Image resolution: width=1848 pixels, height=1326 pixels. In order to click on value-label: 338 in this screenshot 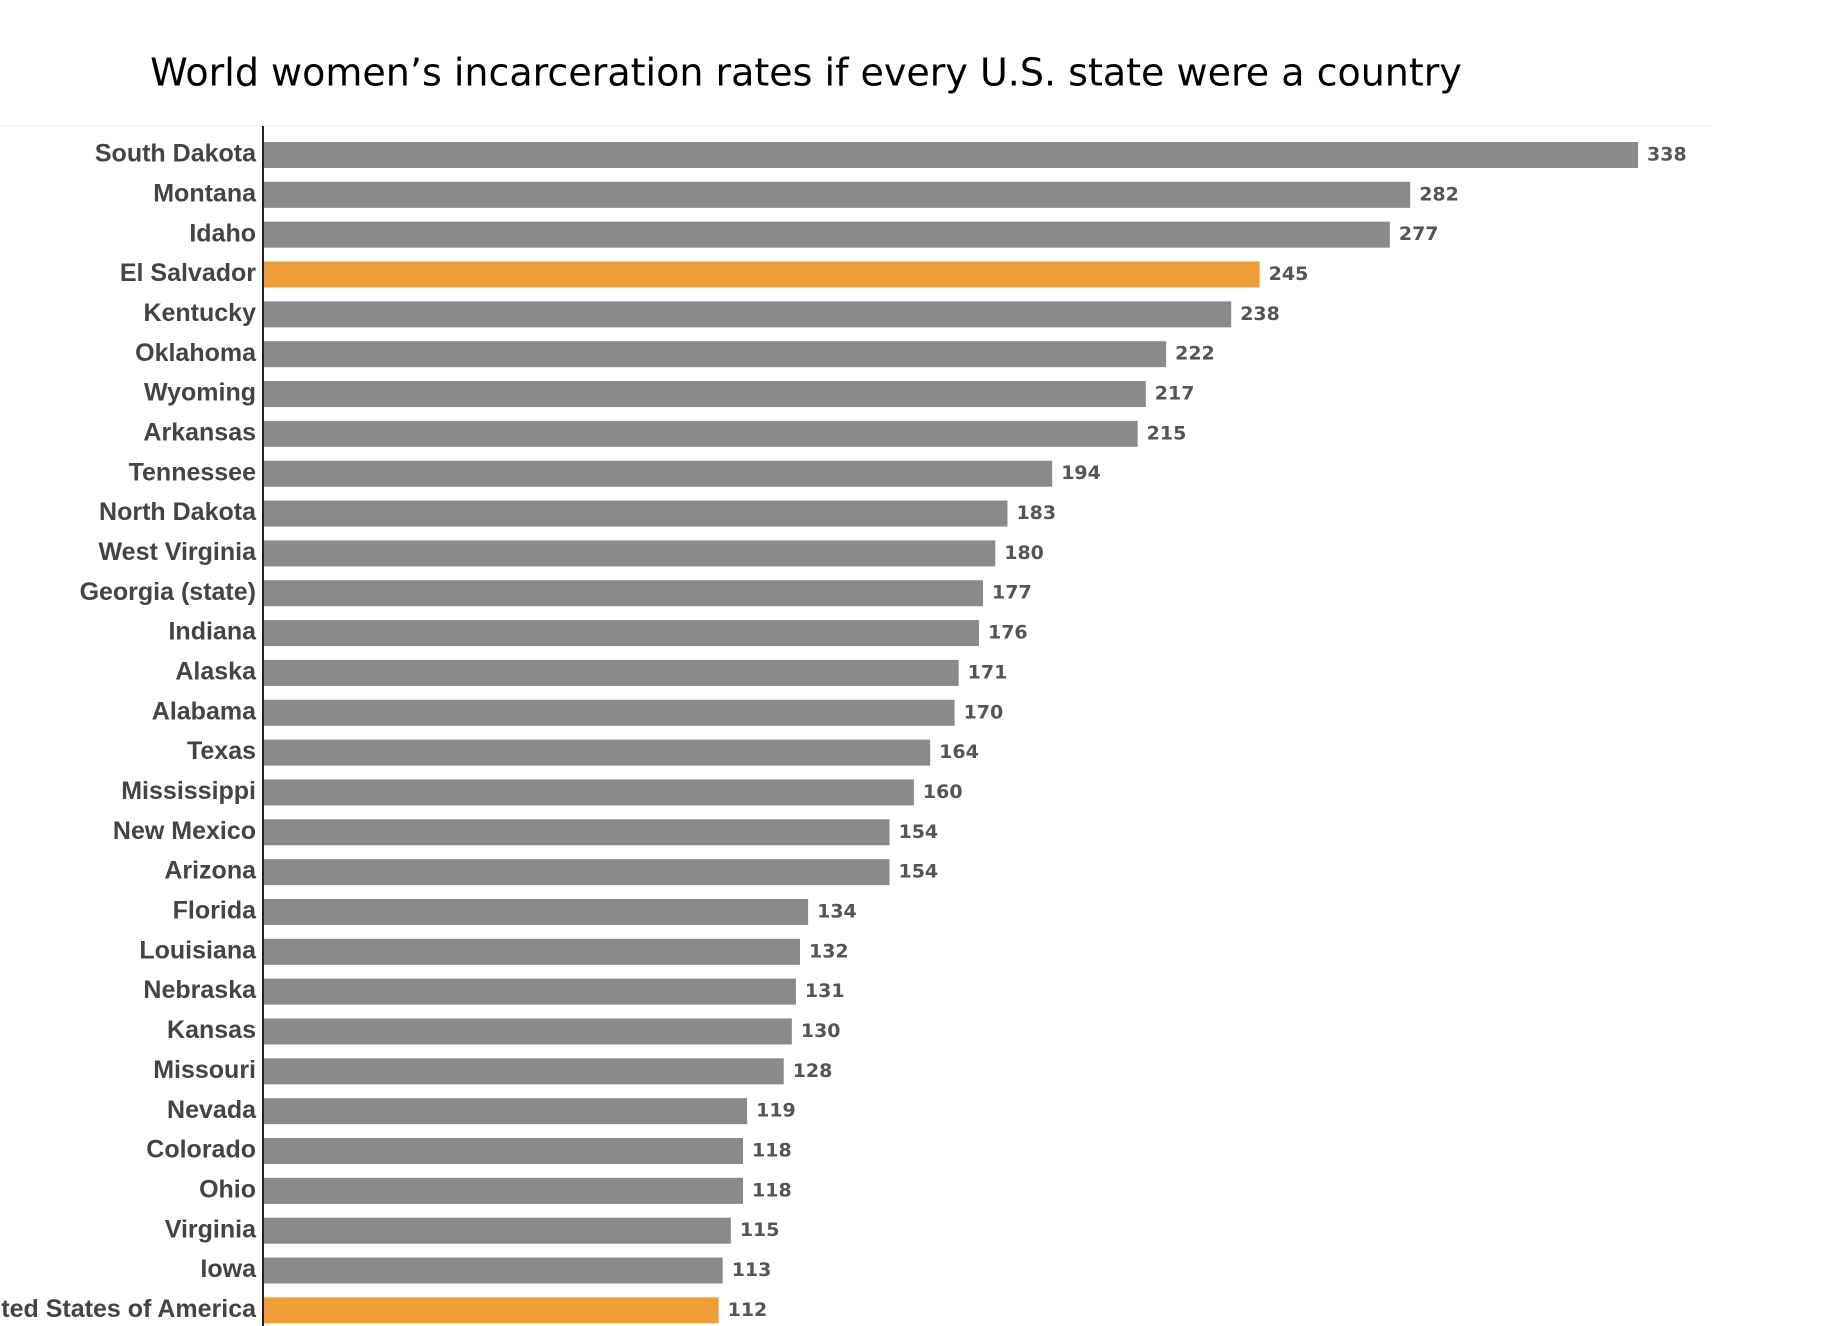, I will do `click(1667, 155)`.